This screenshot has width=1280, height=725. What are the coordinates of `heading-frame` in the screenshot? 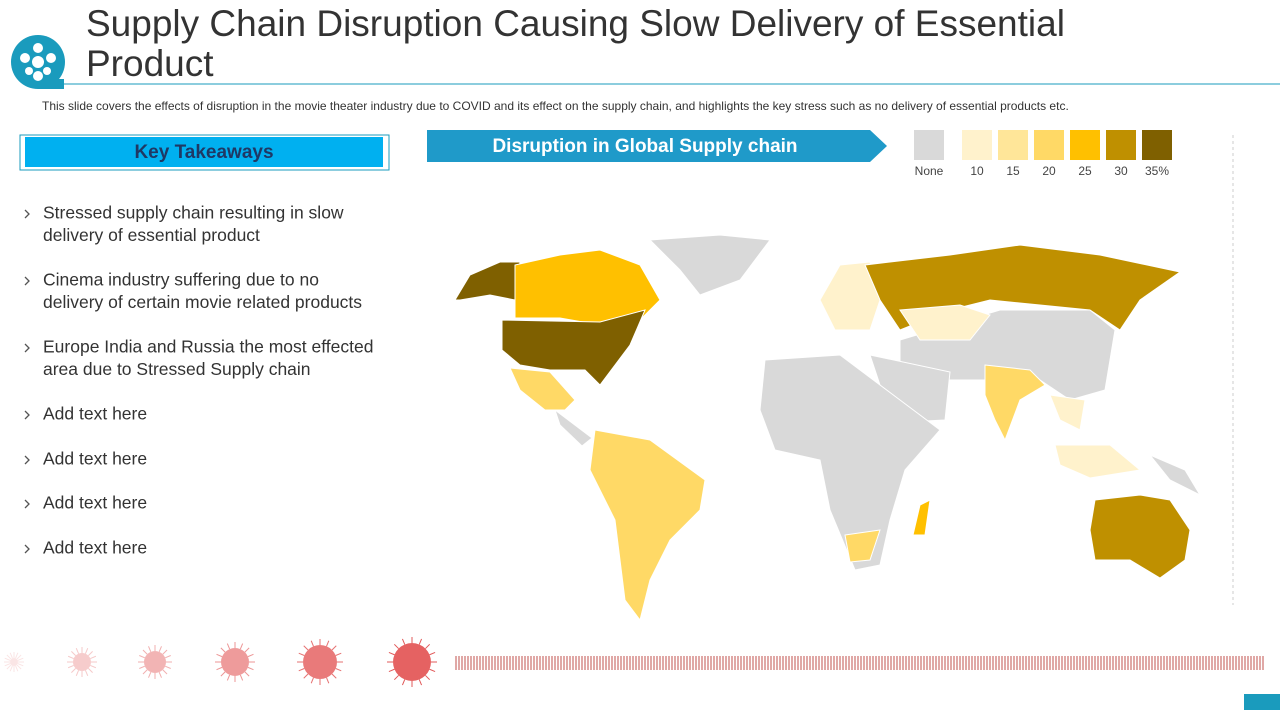 It's located at (204, 152).